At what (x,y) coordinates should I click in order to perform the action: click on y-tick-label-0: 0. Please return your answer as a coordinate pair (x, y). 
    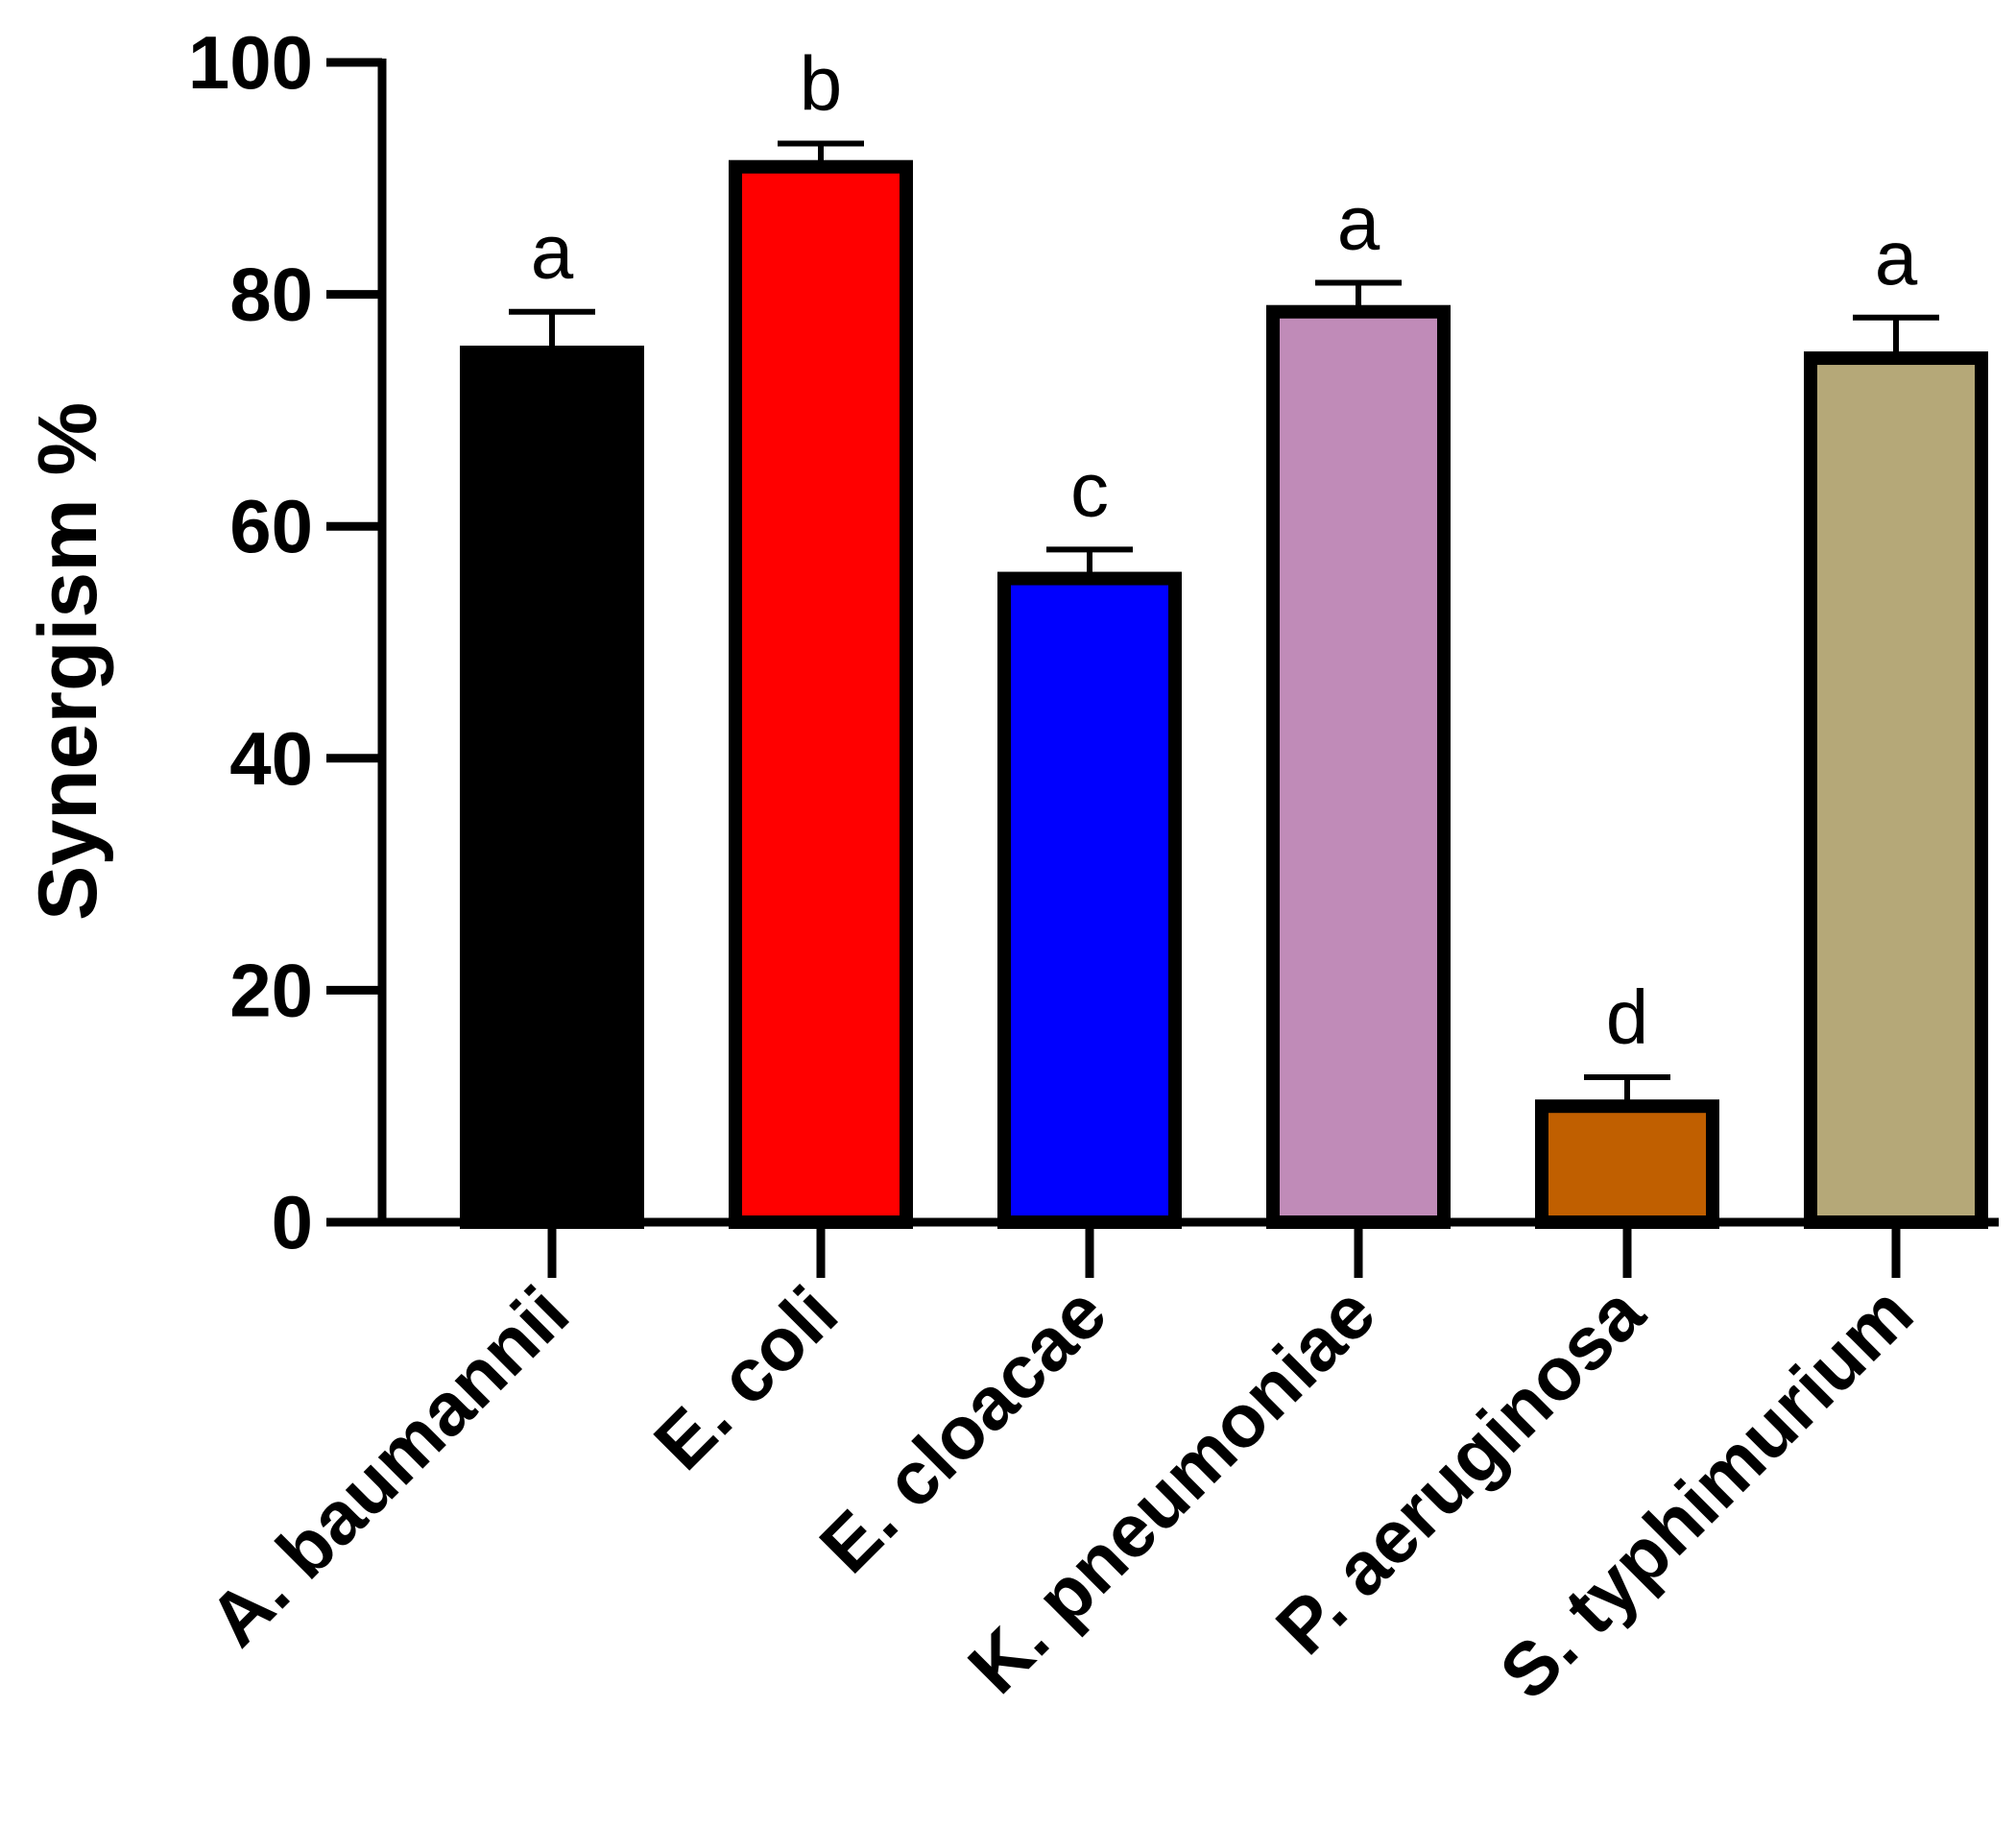
    Looking at the image, I should click on (292, 1222).